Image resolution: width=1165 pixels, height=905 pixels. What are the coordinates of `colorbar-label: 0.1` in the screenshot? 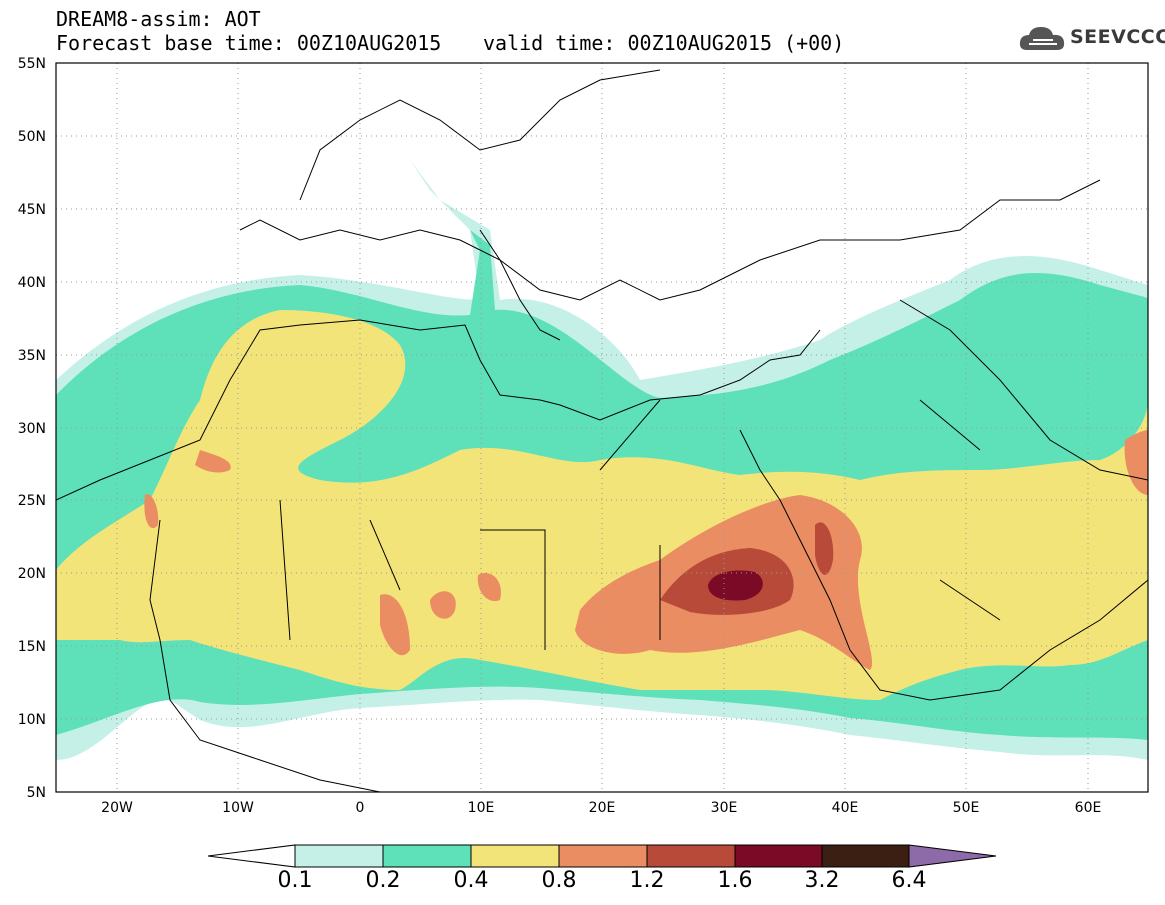 It's located at (295, 880).